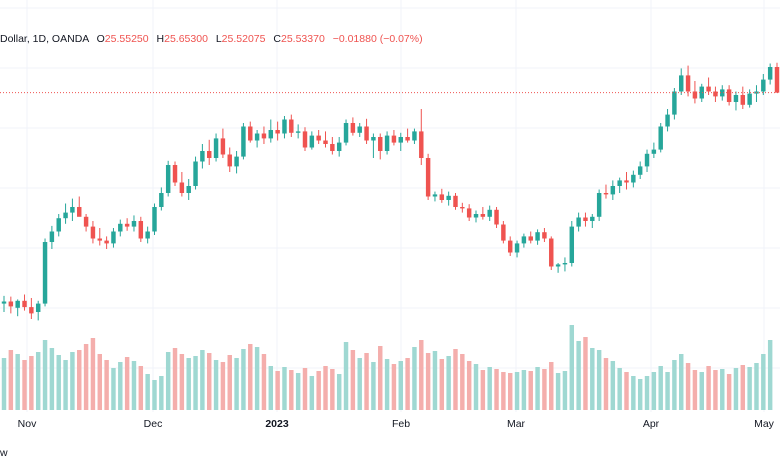  I want to click on change-value: −0.01880 (−0.07%), so click(377, 39).